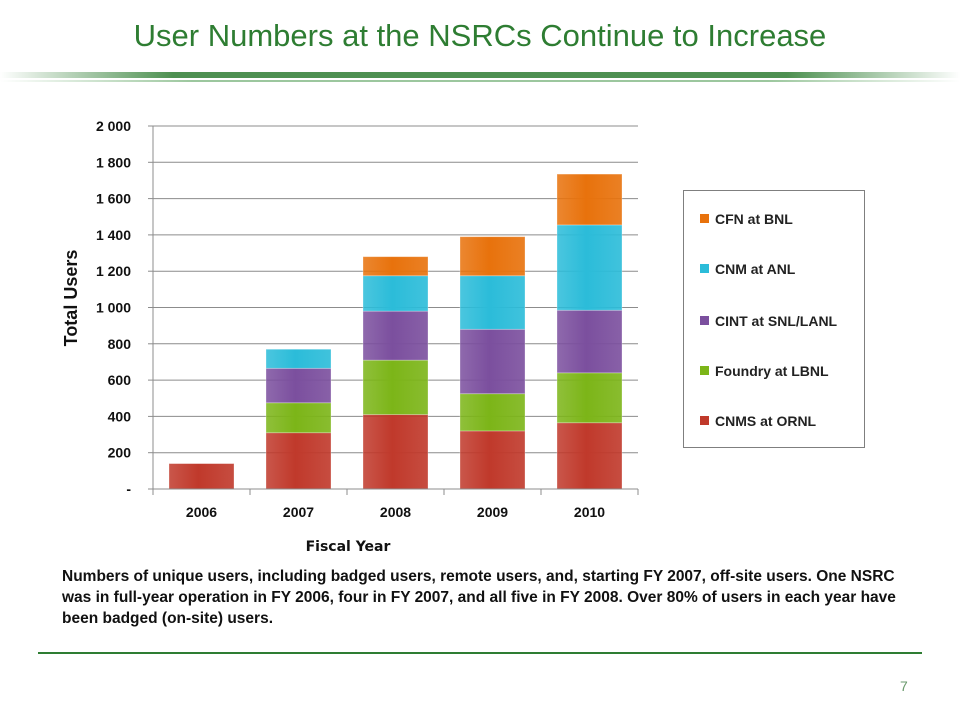 Image resolution: width=960 pixels, height=720 pixels. I want to click on legend-item: Foundry at LBNL, so click(764, 371).